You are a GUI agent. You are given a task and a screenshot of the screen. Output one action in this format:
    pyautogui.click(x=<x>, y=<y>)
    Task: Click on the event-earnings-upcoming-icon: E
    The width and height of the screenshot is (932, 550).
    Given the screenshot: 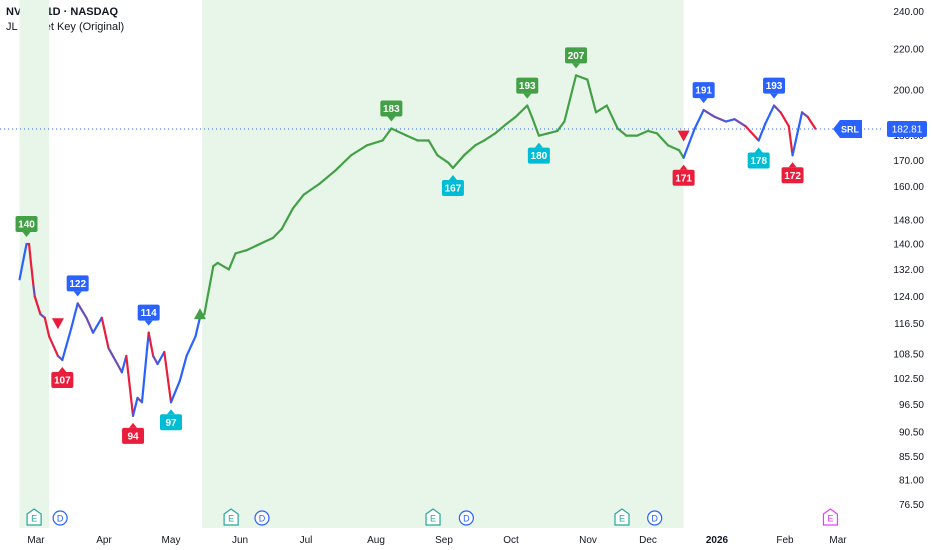 What is the action you would take?
    pyautogui.click(x=830, y=517)
    